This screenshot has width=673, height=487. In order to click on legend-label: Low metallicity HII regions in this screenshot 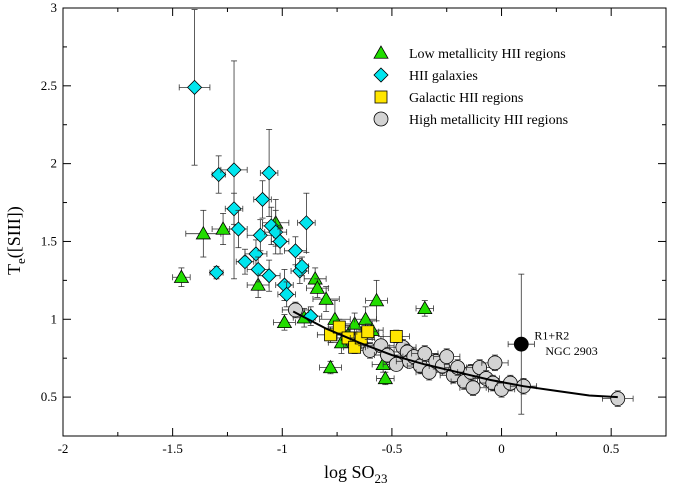, I will do `click(487, 54)`.